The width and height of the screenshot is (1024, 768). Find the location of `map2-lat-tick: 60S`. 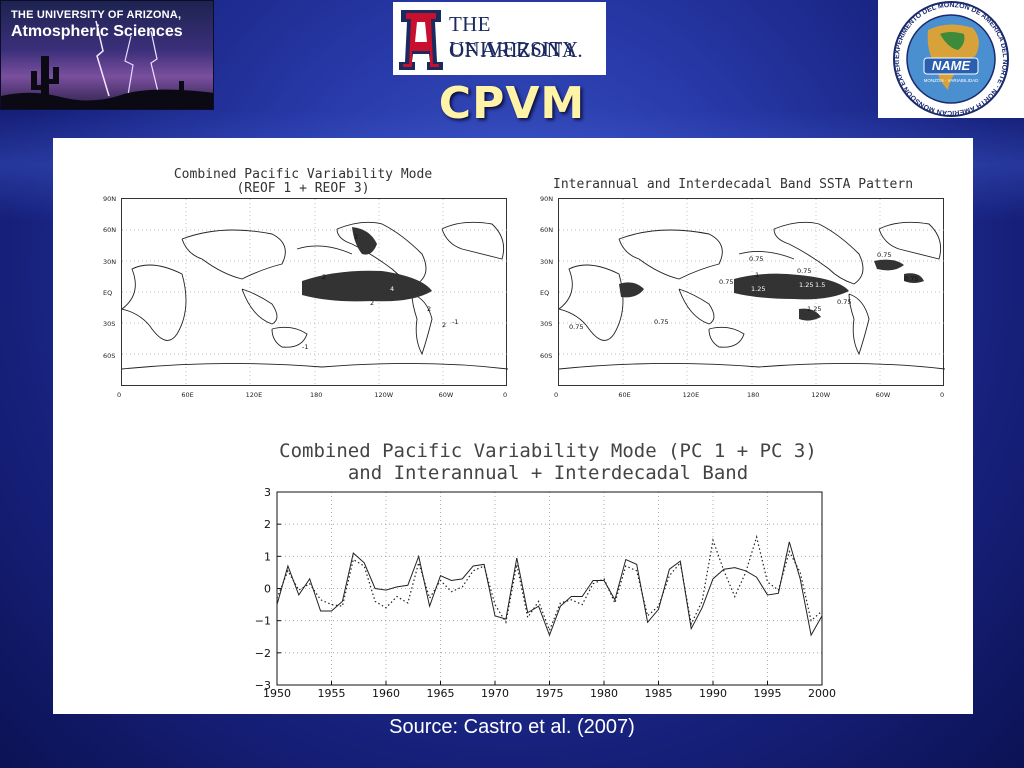

map2-lat-tick: 60S is located at coordinates (546, 355).